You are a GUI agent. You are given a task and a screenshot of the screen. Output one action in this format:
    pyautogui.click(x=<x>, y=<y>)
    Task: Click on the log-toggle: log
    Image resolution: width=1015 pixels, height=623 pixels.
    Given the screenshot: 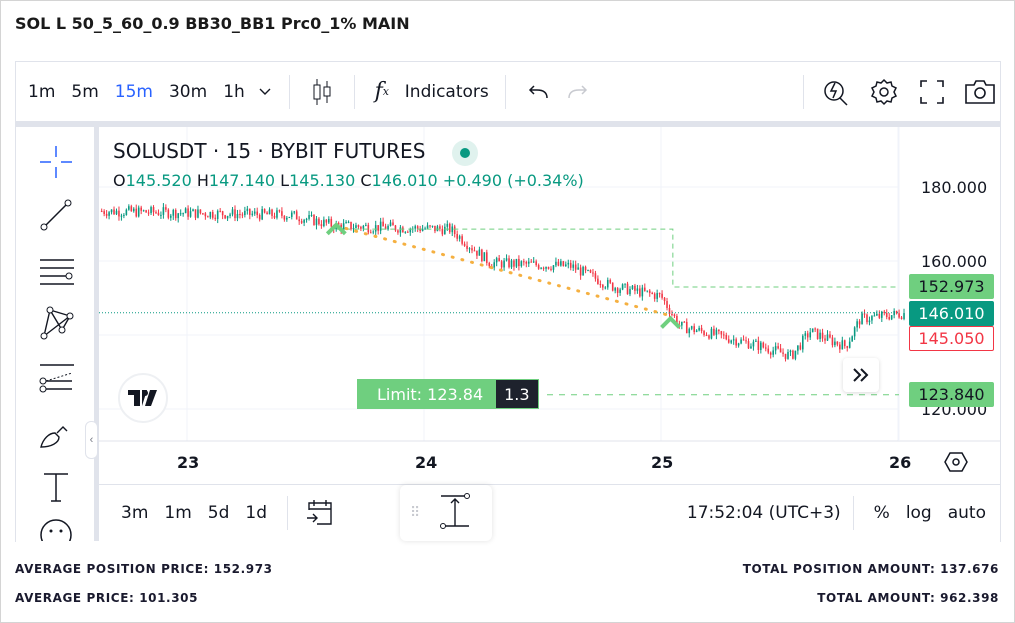 What is the action you would take?
    pyautogui.click(x=918, y=513)
    